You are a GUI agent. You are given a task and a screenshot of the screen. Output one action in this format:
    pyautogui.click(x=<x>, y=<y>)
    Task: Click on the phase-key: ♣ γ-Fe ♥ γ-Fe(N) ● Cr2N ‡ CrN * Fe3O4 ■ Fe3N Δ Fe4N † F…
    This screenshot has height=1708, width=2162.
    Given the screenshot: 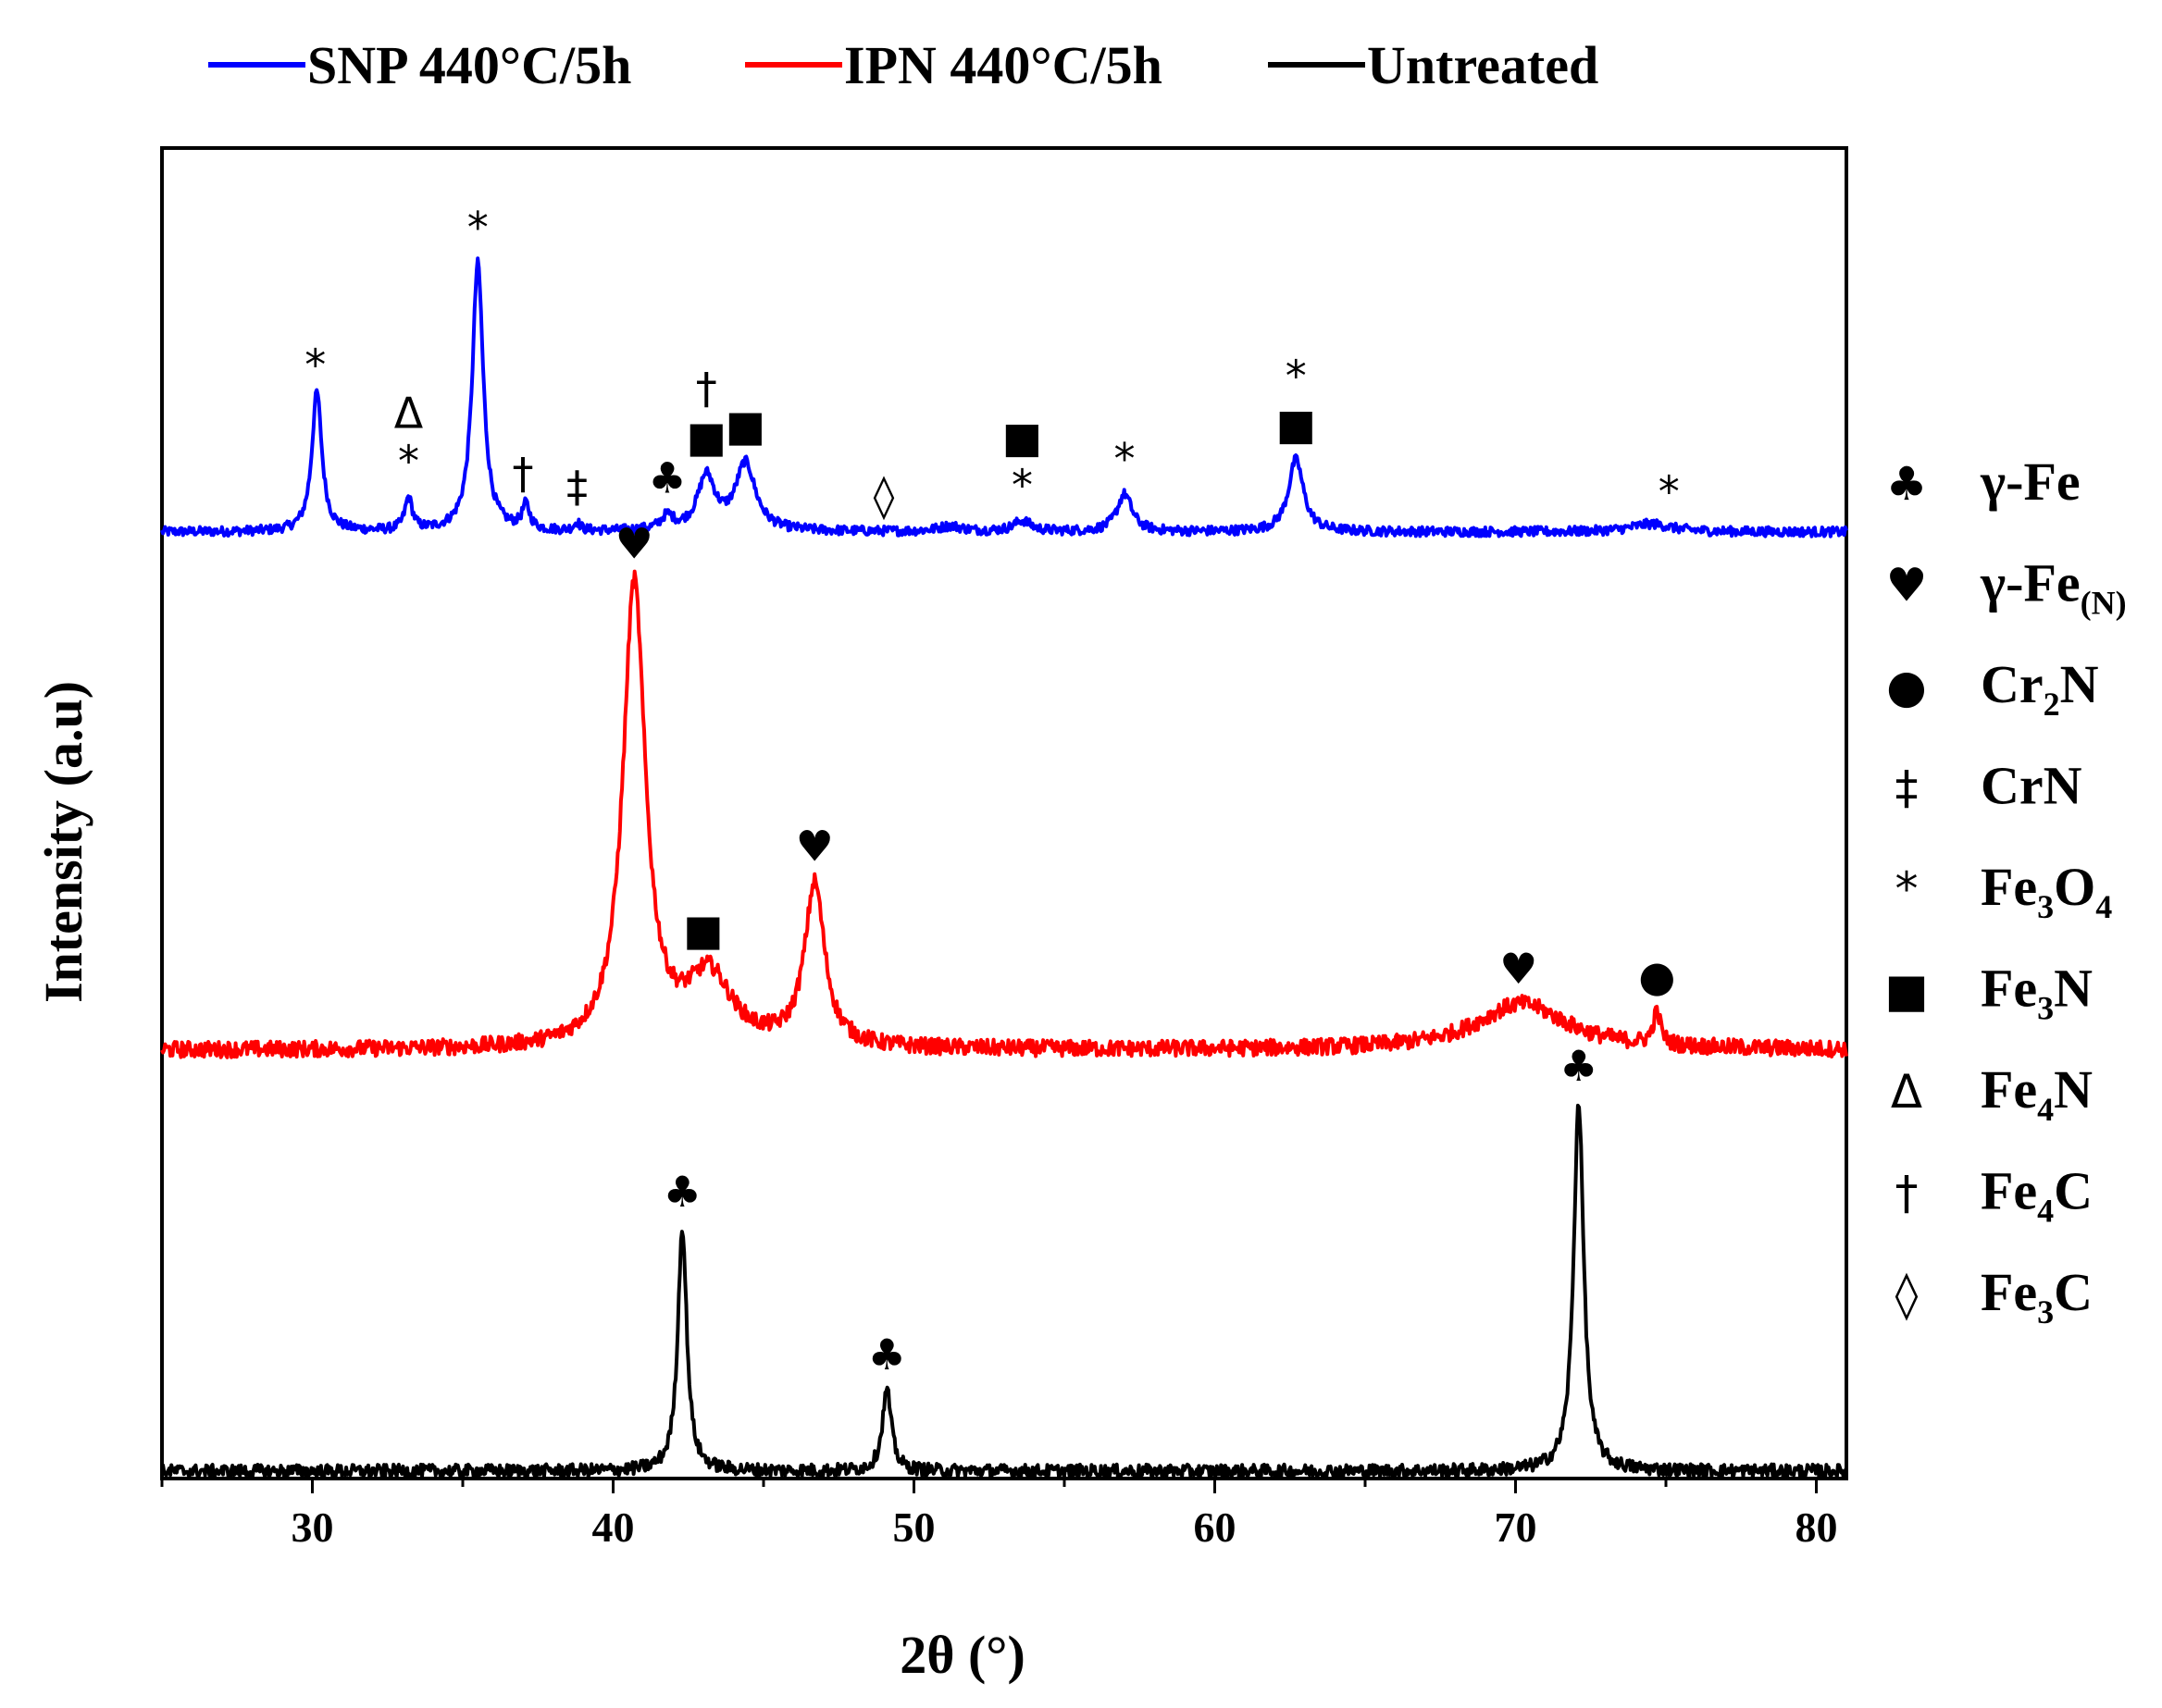 What is the action you would take?
    pyautogui.click(x=2005, y=891)
    